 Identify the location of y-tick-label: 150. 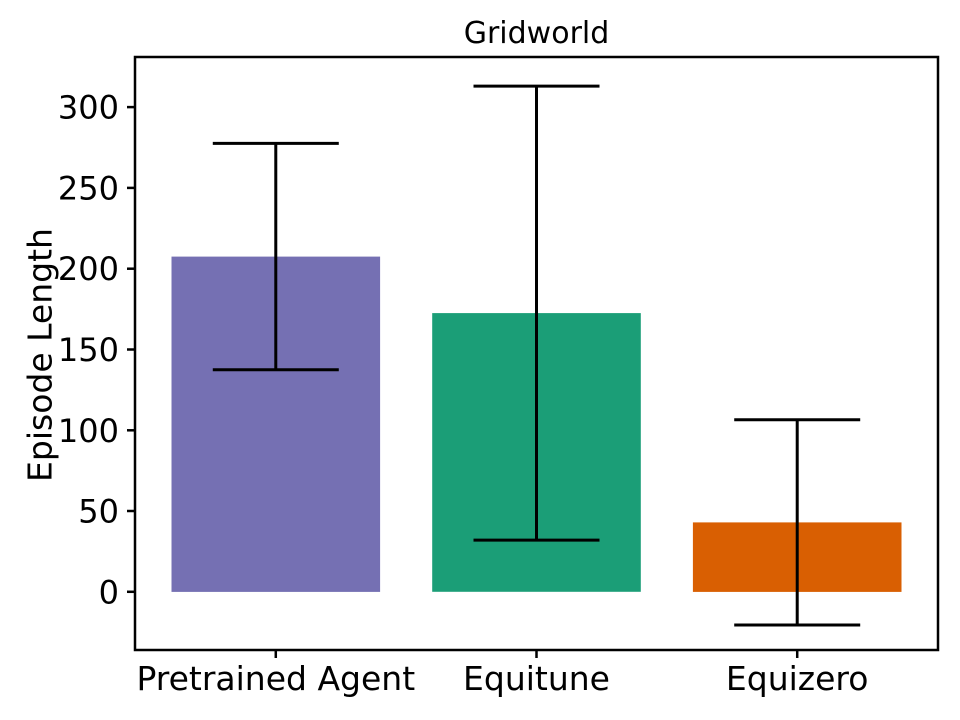
(88, 350).